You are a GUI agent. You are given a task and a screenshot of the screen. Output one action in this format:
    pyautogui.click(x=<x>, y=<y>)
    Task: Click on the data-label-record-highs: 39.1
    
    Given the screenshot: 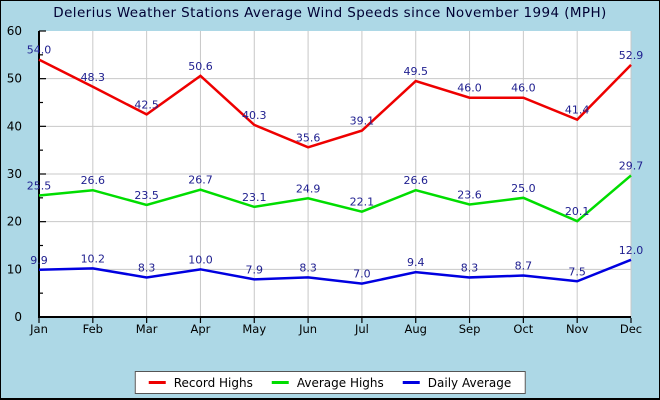 What is the action you would take?
    pyautogui.click(x=362, y=121)
    